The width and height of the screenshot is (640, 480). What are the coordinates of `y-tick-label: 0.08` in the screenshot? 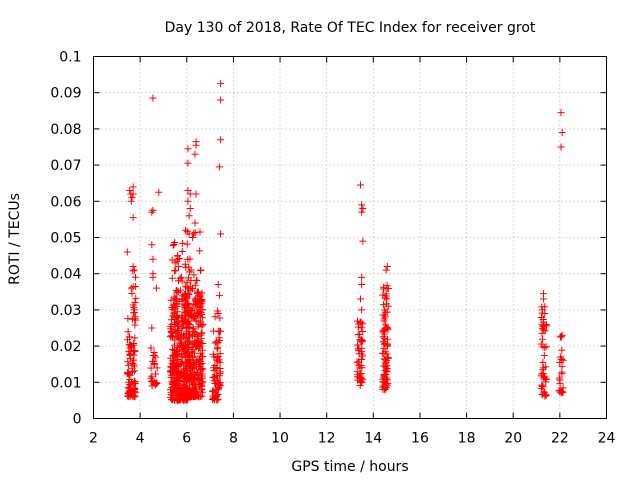 It's located at (65, 130).